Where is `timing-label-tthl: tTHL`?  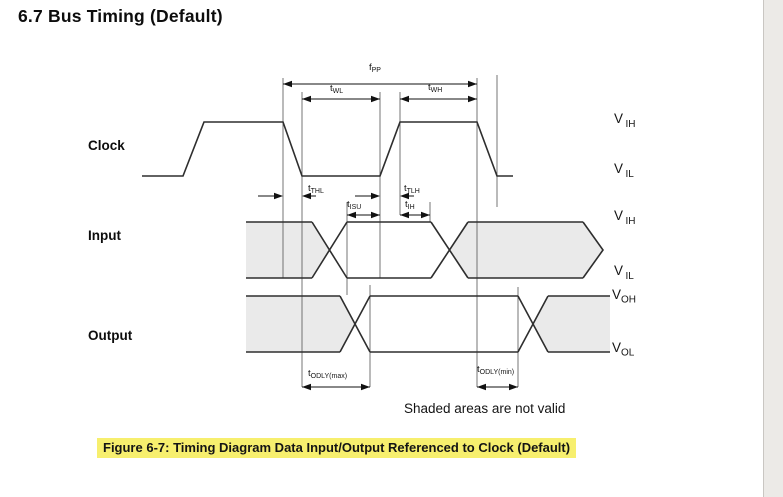 timing-label-tthl: tTHL is located at coordinates (316, 189).